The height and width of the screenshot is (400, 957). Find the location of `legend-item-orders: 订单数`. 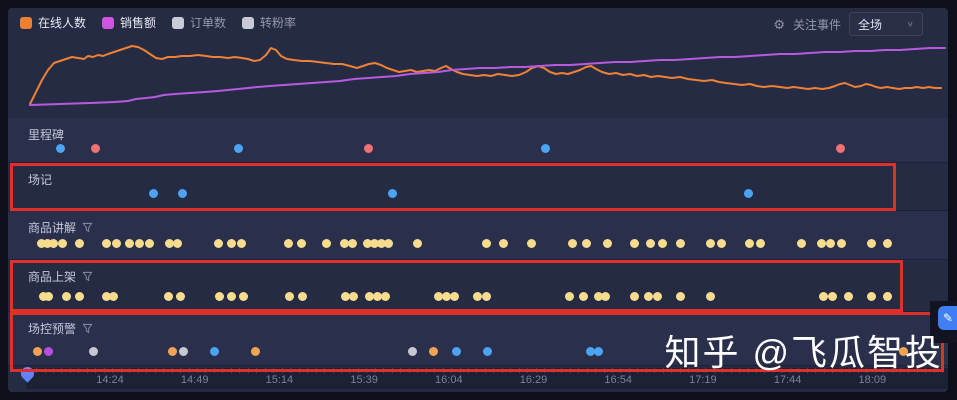

legend-item-orders: 订单数 is located at coordinates (199, 22).